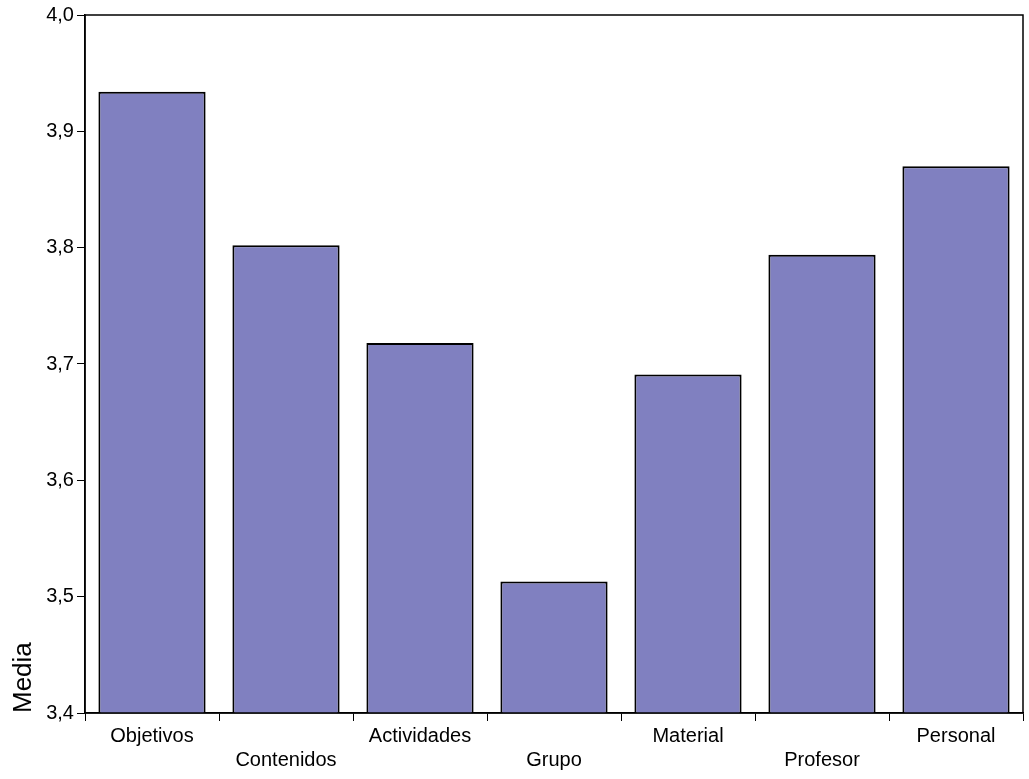 The width and height of the screenshot is (1029, 779). Describe the element at coordinates (60, 246) in the screenshot. I see `y-tick-label: 3,8` at that location.